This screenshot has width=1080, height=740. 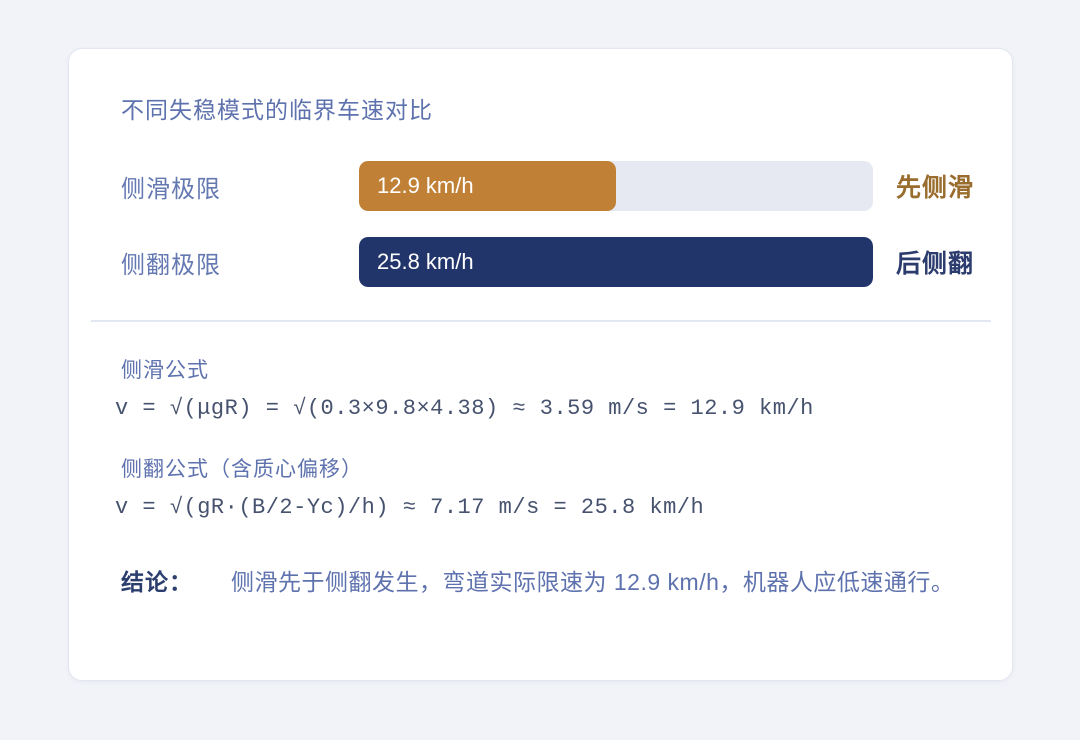 I want to click on bar-track-slip: 12.9 km/h, so click(x=616, y=186).